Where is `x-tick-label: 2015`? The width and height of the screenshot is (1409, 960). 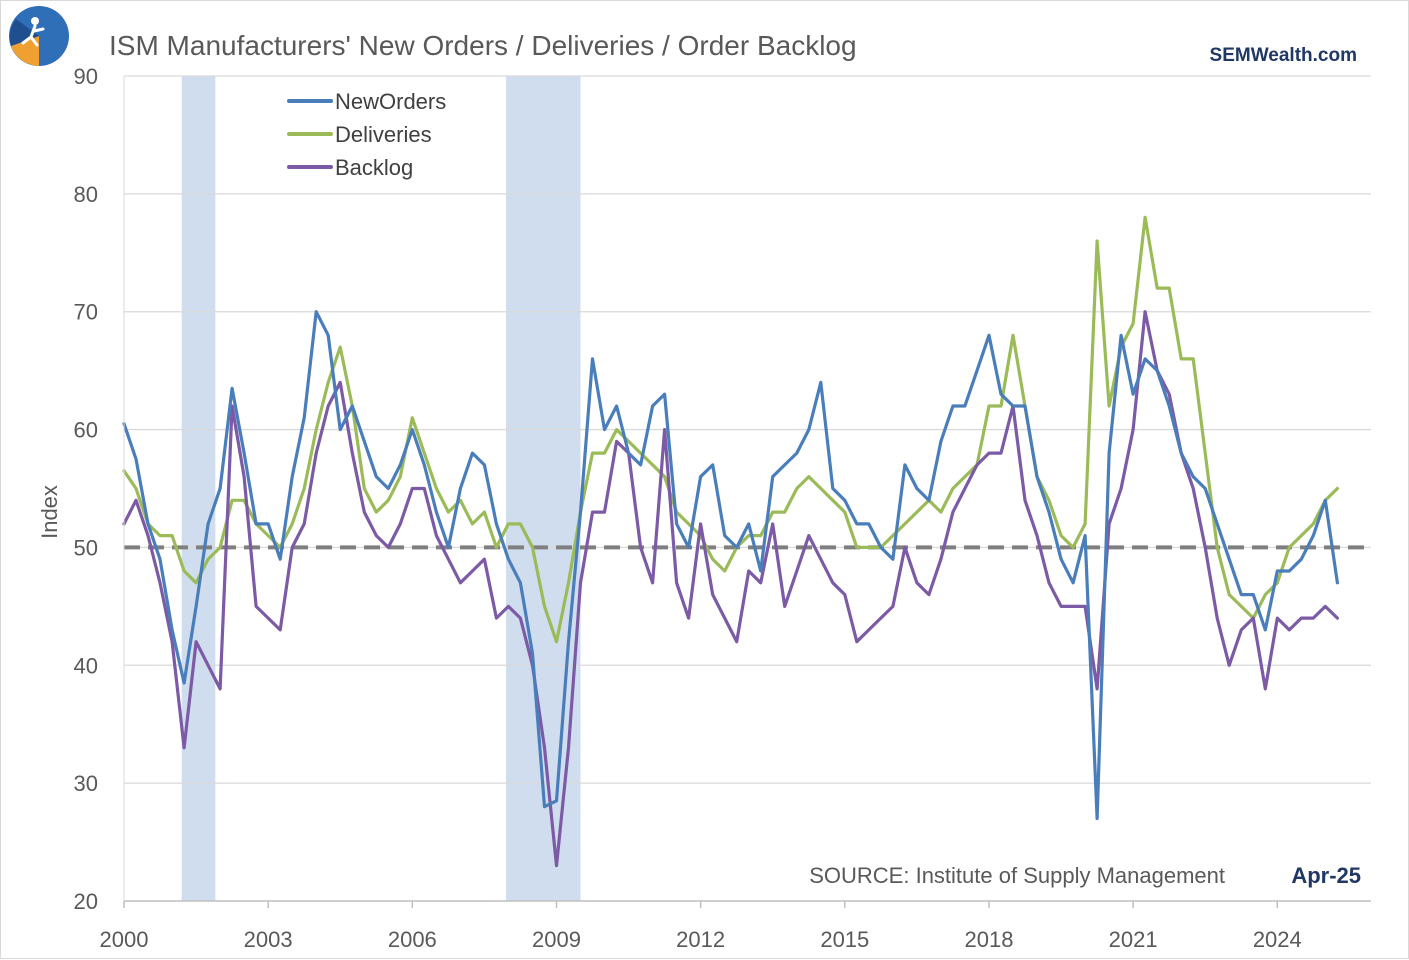
x-tick-label: 2015 is located at coordinates (844, 939).